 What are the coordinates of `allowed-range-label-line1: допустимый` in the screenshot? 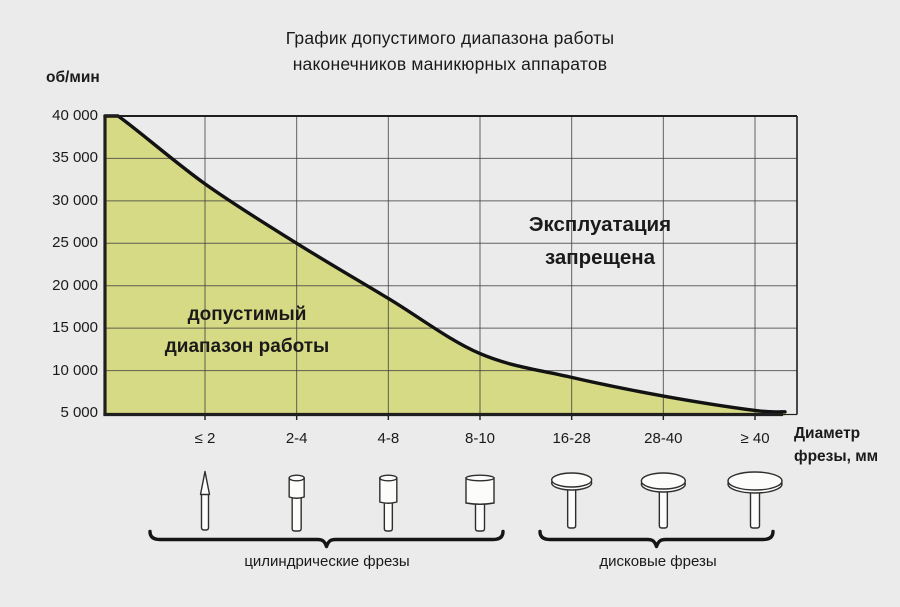 It's located at (247, 314).